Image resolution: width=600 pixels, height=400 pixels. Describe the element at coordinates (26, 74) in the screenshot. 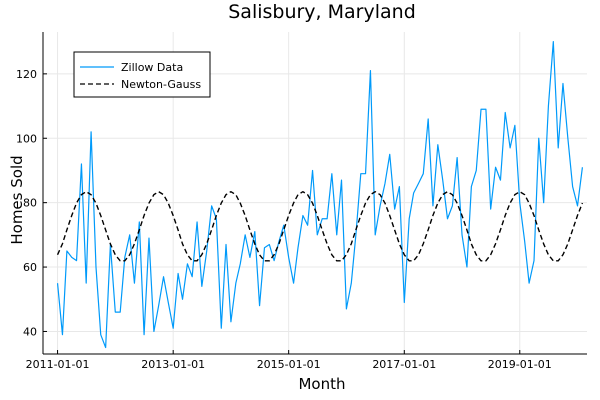

I see `y-tick-label: 120` at that location.